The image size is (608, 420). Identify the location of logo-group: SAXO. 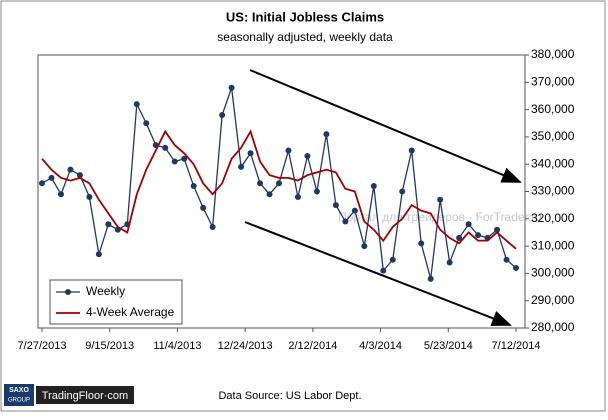
(19, 390).